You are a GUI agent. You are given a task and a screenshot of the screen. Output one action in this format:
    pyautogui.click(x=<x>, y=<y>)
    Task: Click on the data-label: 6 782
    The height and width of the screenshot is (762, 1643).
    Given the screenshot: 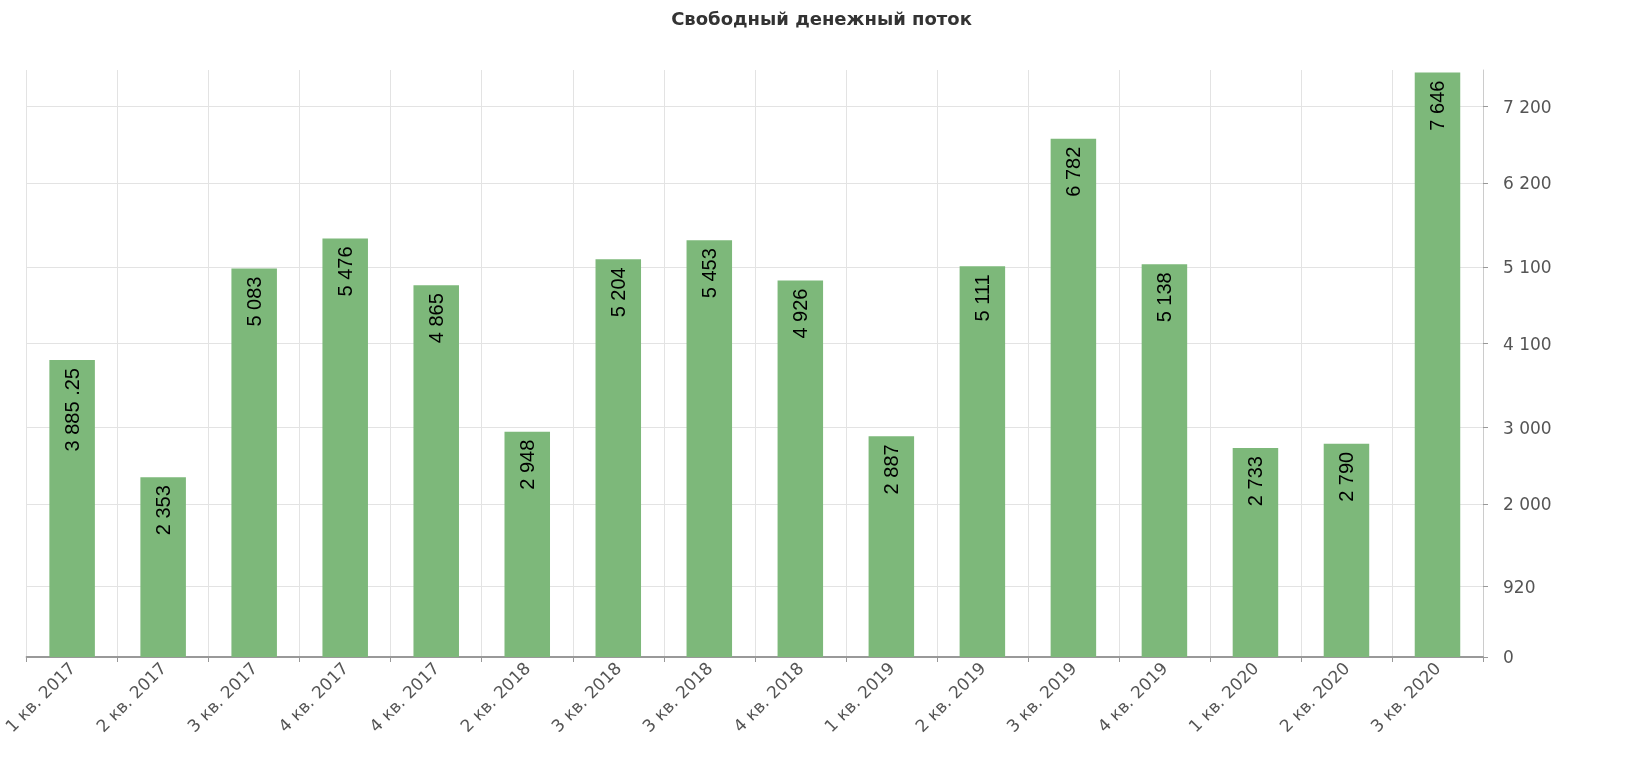 What is the action you would take?
    pyautogui.click(x=1073, y=171)
    